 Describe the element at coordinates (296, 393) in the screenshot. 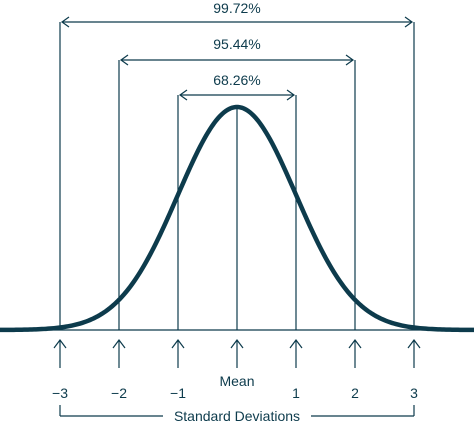

I see `tick-label-plus-1: 1` at that location.